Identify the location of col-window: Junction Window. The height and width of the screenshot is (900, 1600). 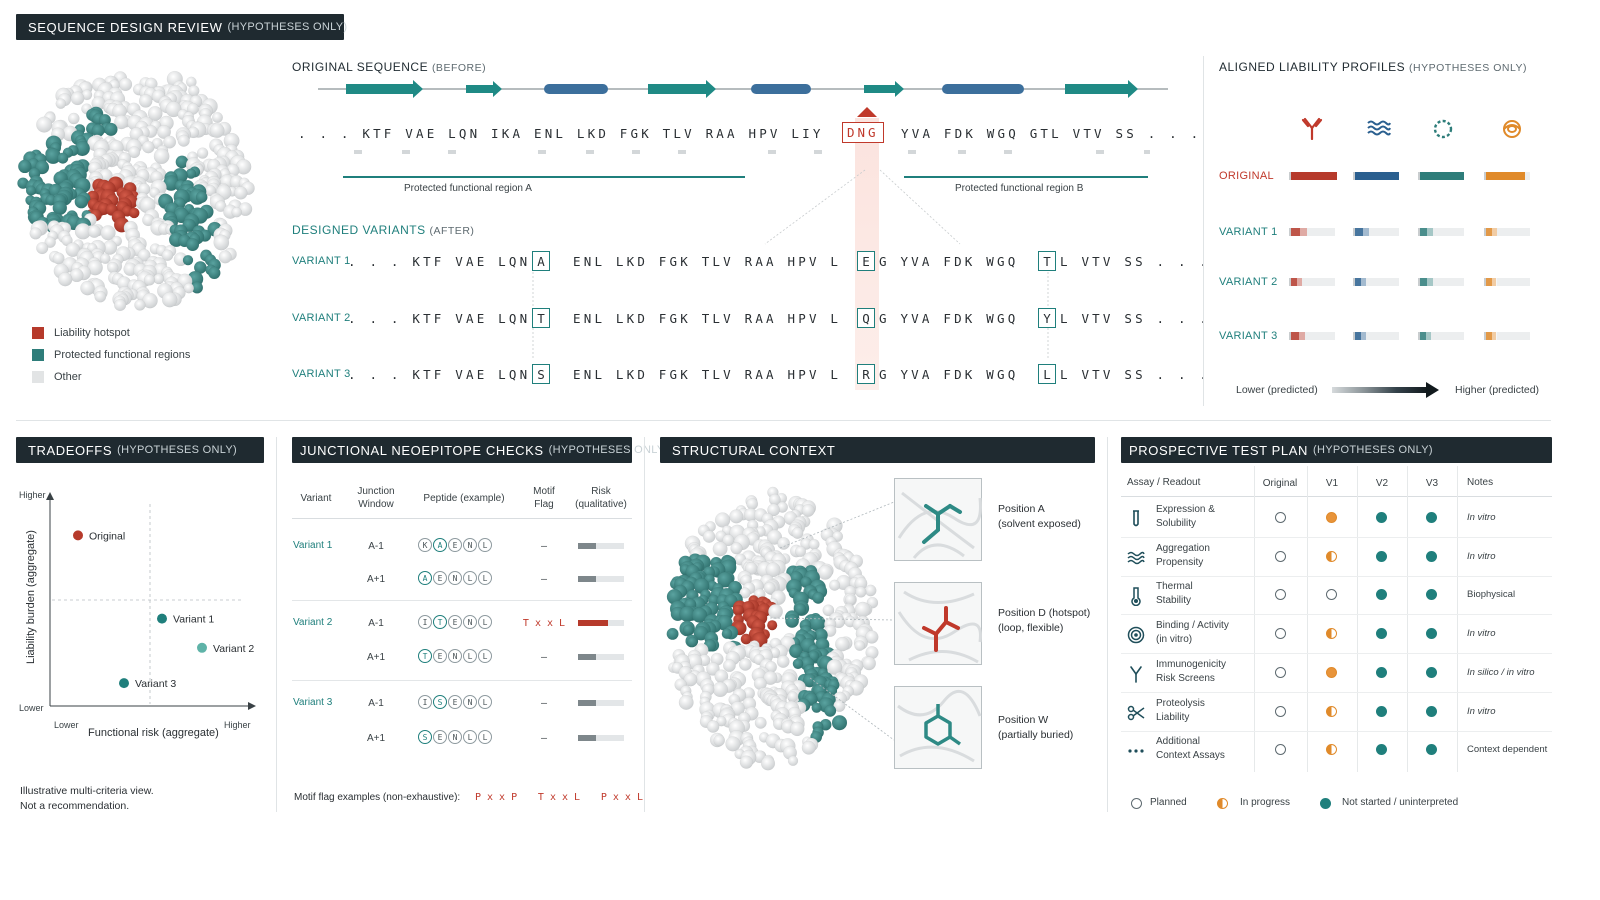
(376, 498).